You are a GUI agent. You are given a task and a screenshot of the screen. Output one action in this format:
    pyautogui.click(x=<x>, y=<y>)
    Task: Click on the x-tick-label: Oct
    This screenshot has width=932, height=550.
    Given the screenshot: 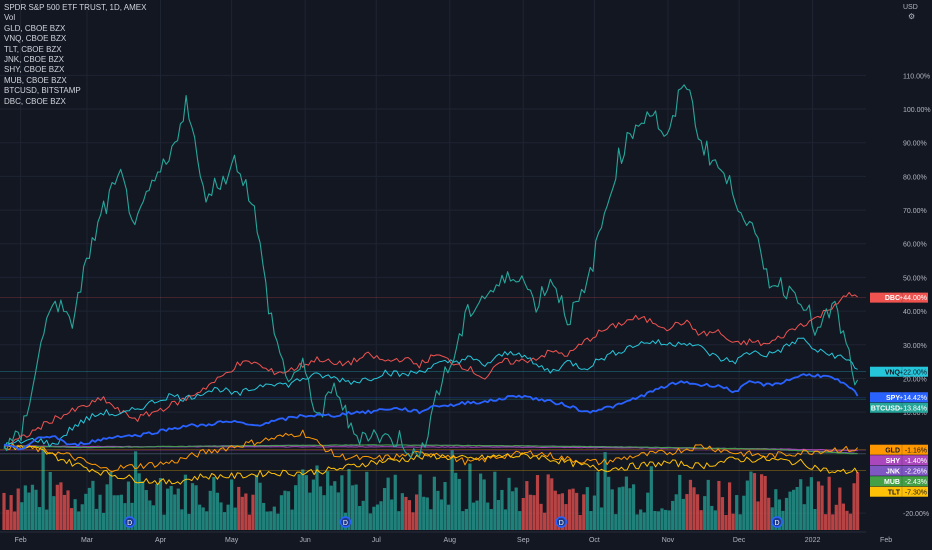 What is the action you would take?
    pyautogui.click(x=594, y=540)
    